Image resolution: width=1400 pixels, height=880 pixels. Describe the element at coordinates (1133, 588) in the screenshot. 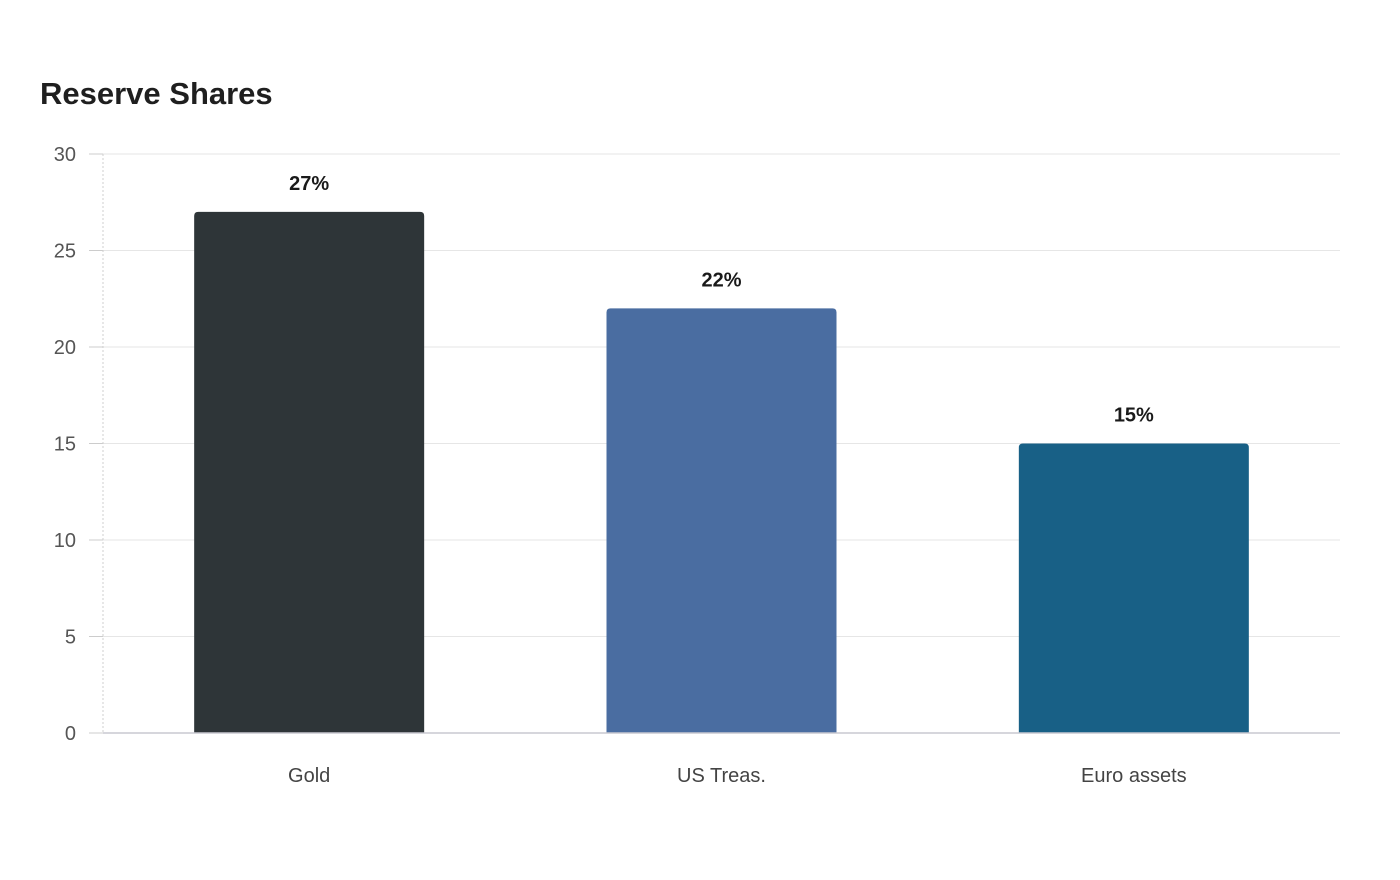

I see `bar-euro-assets` at that location.